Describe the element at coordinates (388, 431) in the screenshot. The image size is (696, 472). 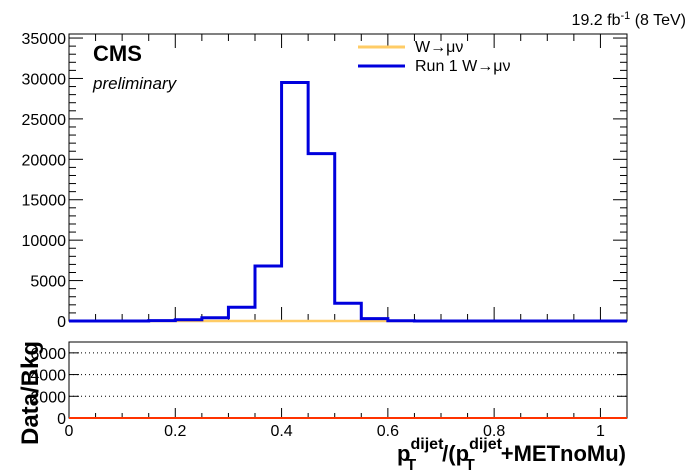
I see `ratio-x-tick-label: 0.6` at that location.